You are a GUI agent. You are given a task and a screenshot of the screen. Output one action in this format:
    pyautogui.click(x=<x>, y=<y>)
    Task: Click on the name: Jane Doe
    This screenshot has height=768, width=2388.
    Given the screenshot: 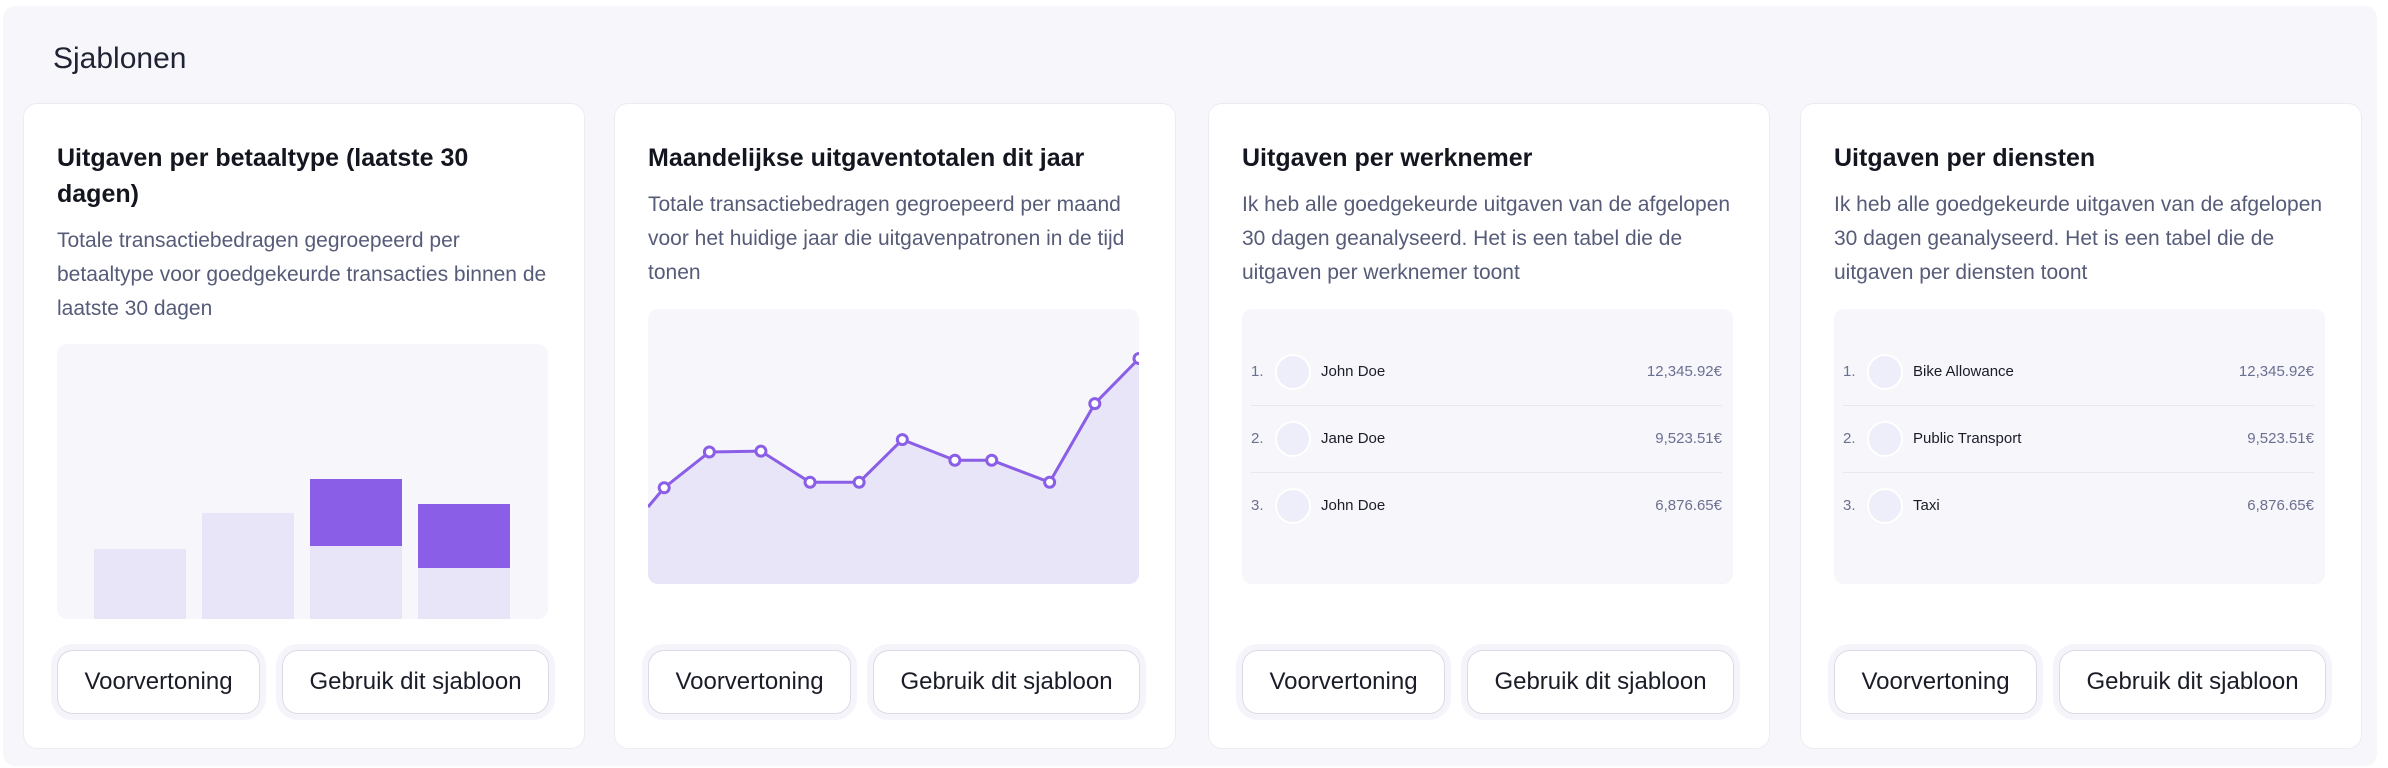 What is the action you would take?
    pyautogui.click(x=1353, y=438)
    